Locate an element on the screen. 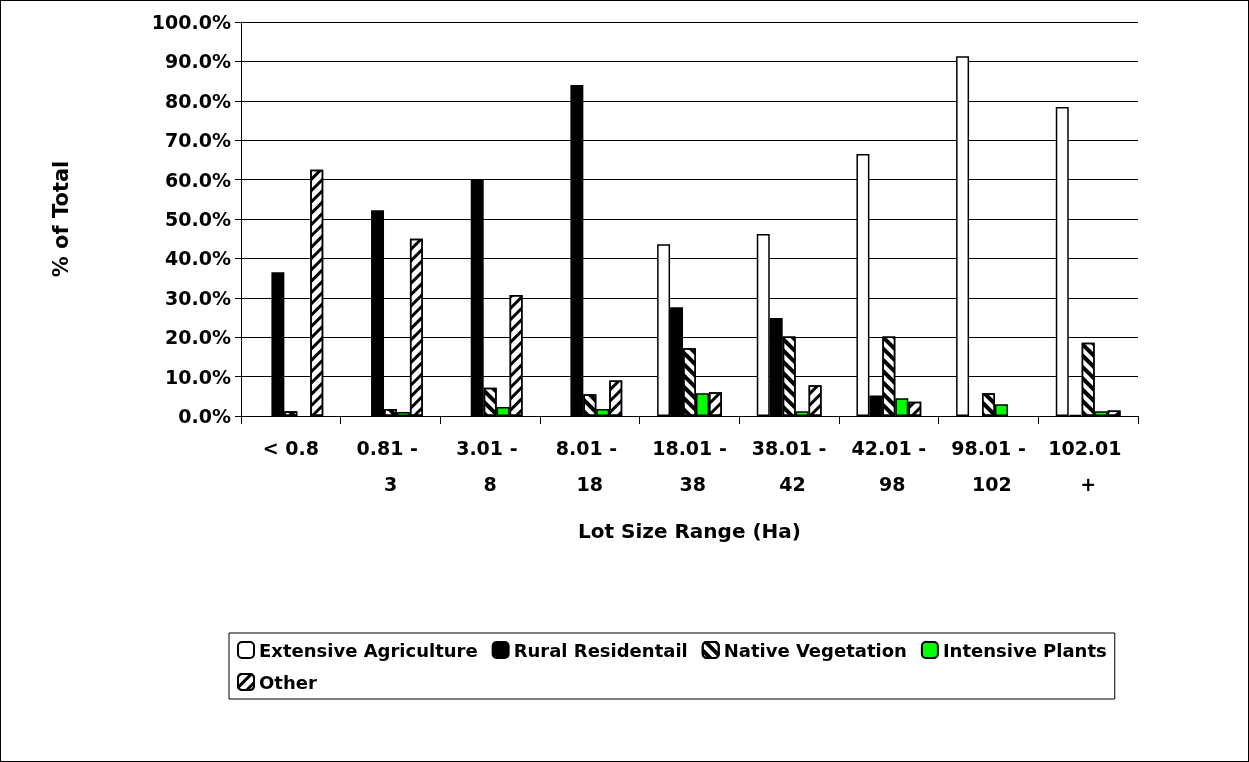 Image resolution: width=1249 pixels, height=762 pixels. legend-label: Extensive Agriculture is located at coordinates (368, 650).